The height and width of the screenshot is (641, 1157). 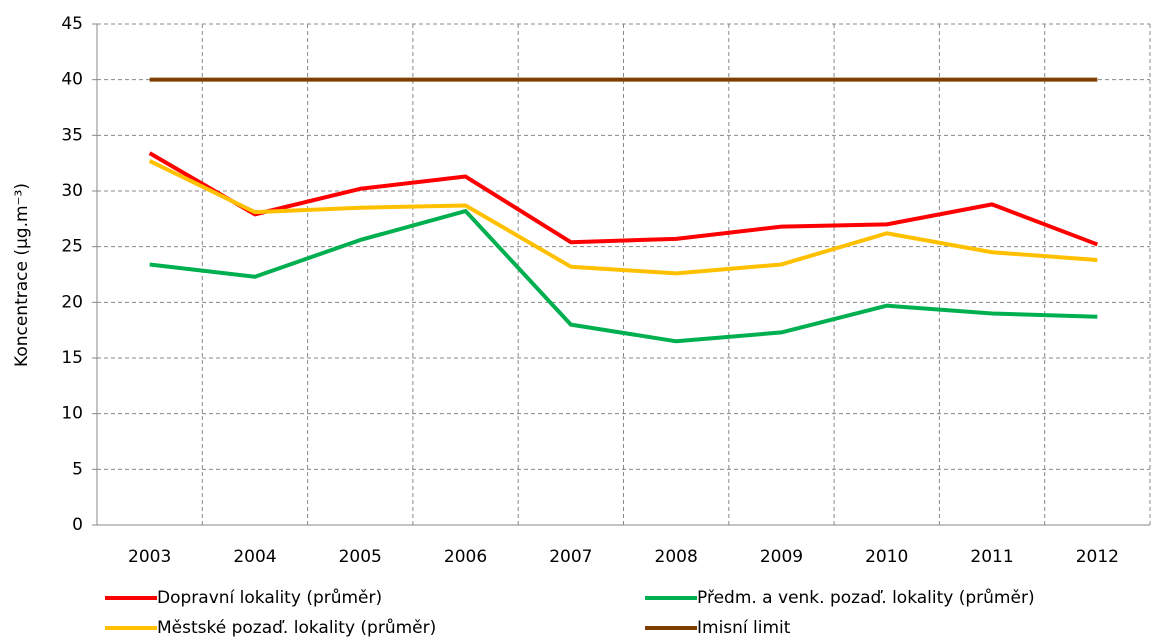 I want to click on x-tick-label: 2011, so click(x=991, y=557).